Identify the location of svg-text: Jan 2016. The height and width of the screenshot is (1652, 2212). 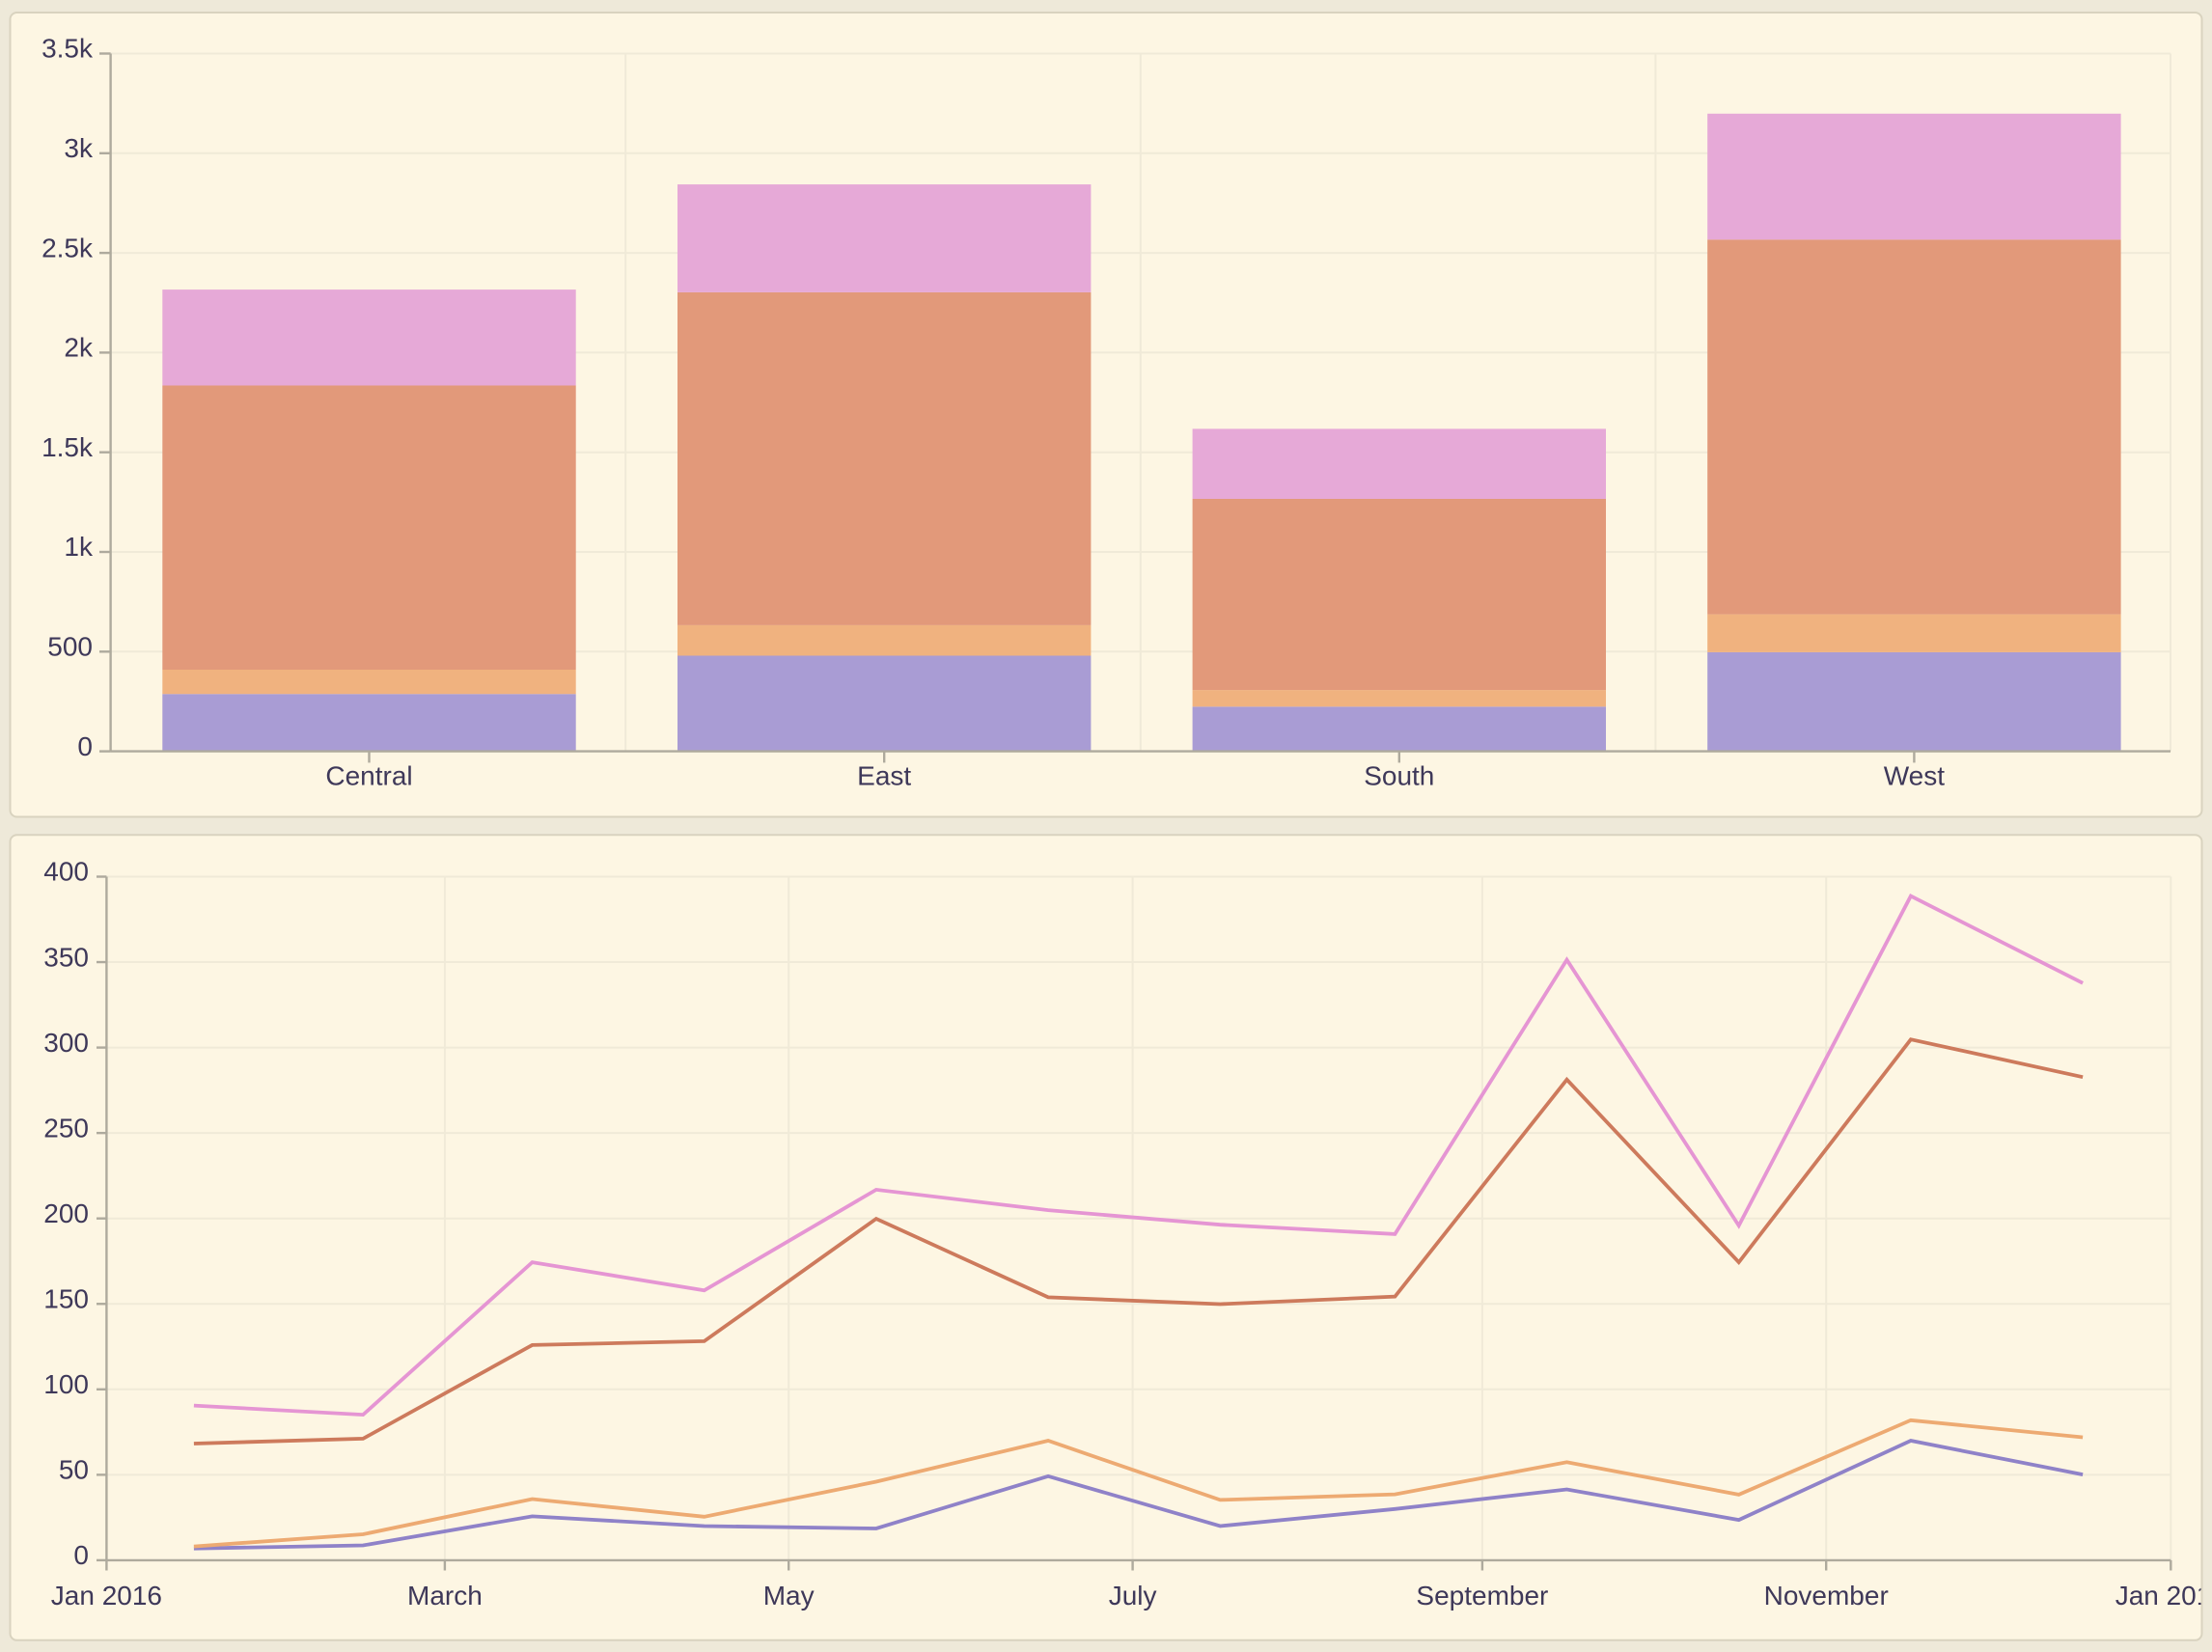
(106, 1596).